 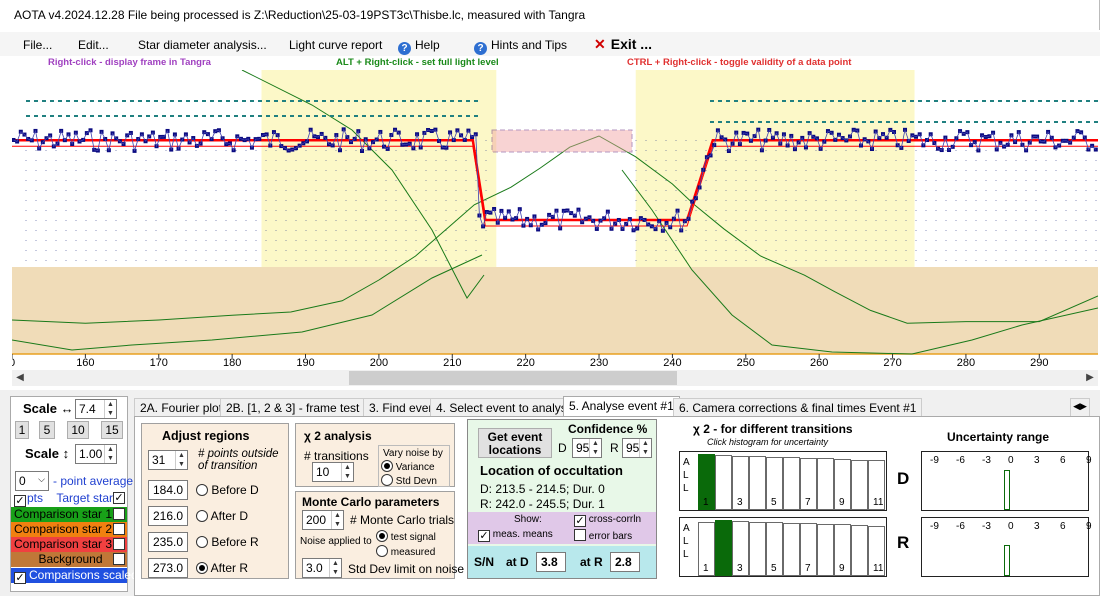 What do you see at coordinates (382, 536) in the screenshot?
I see `test-signal-radio` at bounding box center [382, 536].